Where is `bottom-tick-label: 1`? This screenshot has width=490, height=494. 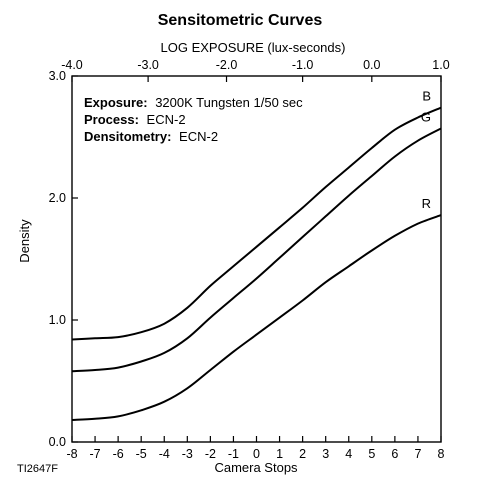 bottom-tick-label: 1 is located at coordinates (279, 454).